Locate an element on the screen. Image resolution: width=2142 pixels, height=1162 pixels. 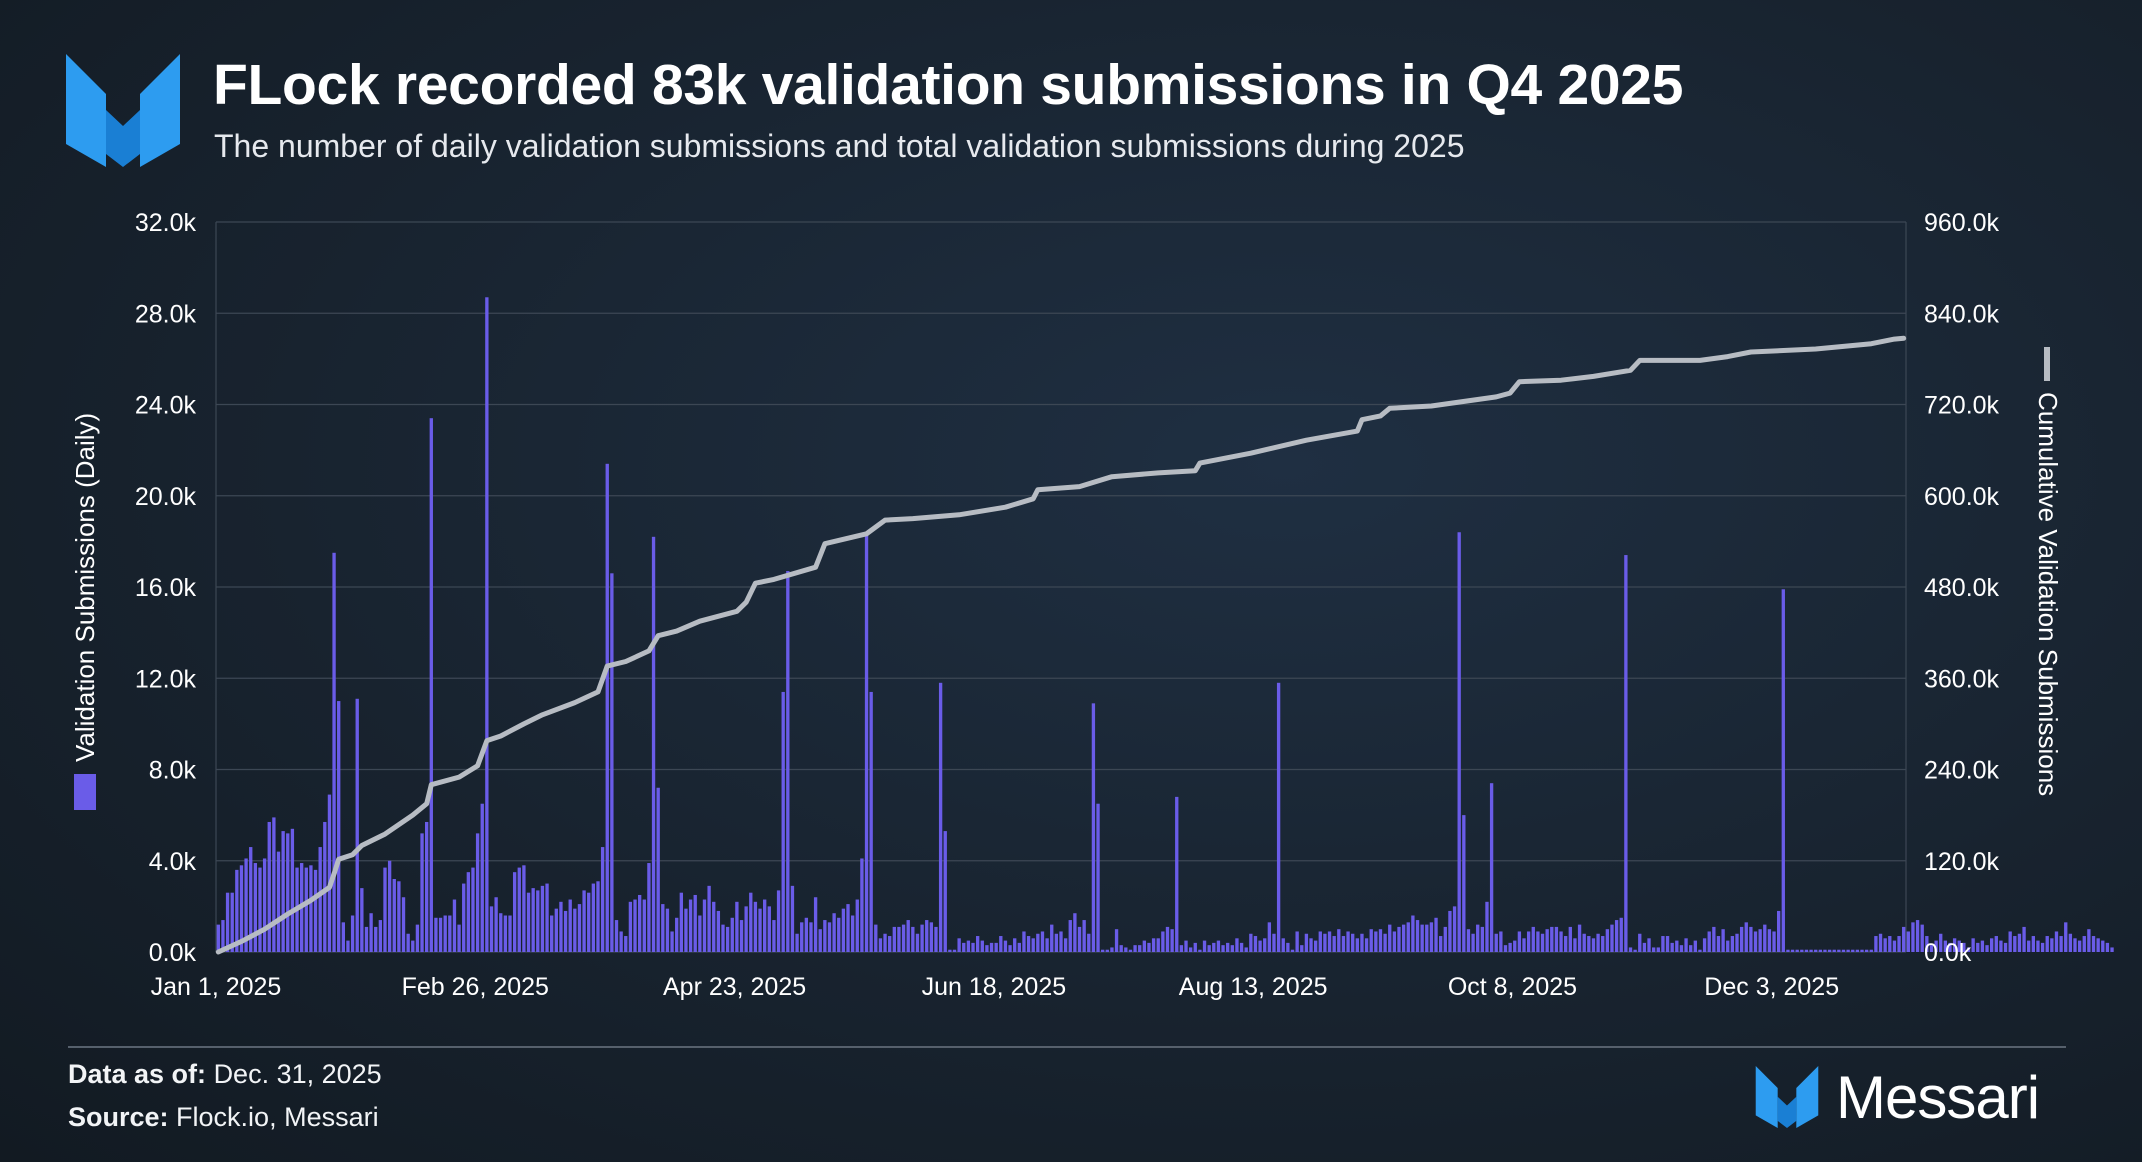
y-tick-label-right: 0.0k is located at coordinates (1948, 953).